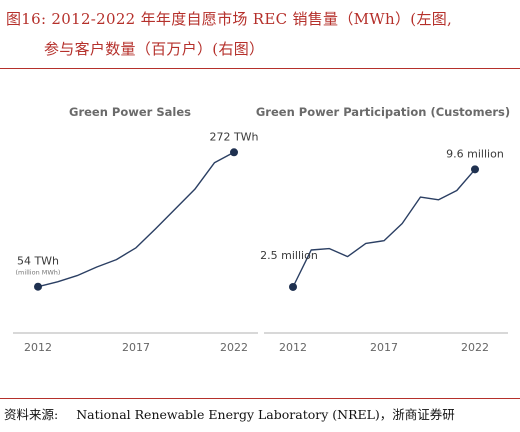 The image size is (520, 432). What do you see at coordinates (130, 112) in the screenshot?
I see `chart-title-1: Green Power Sales` at bounding box center [130, 112].